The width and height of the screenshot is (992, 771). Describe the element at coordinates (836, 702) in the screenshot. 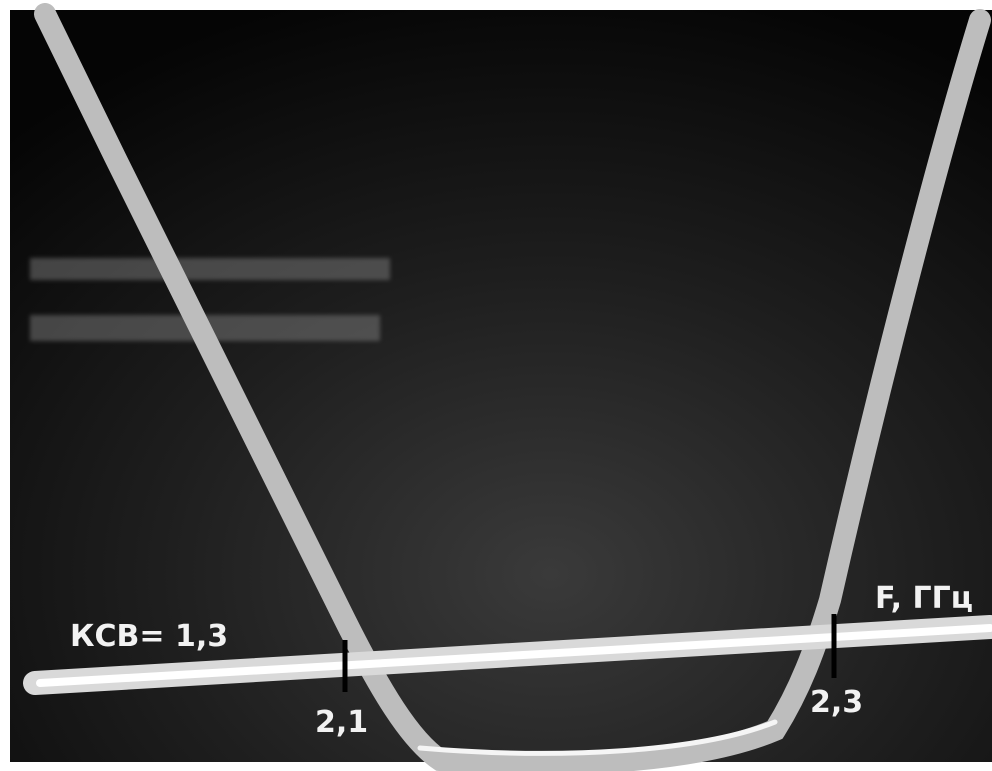

I see `marker-right-label: 2,3` at that location.